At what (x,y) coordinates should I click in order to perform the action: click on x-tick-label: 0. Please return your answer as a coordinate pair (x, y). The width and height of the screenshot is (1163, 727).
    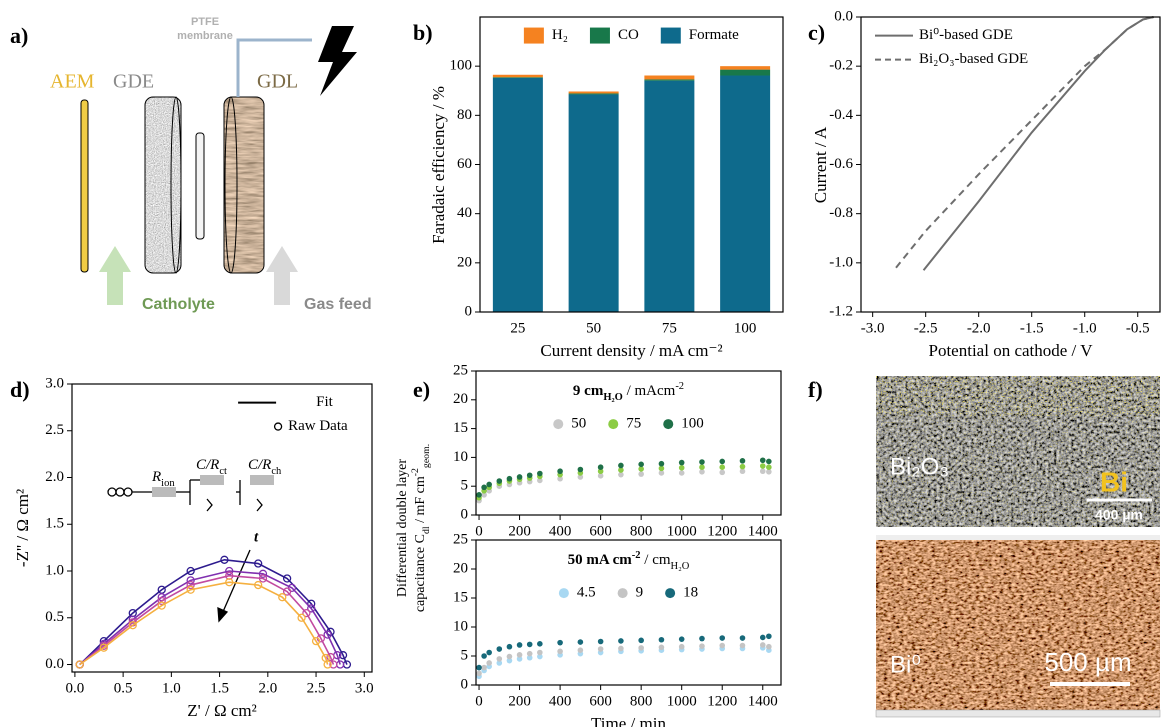
    Looking at the image, I should click on (479, 531).